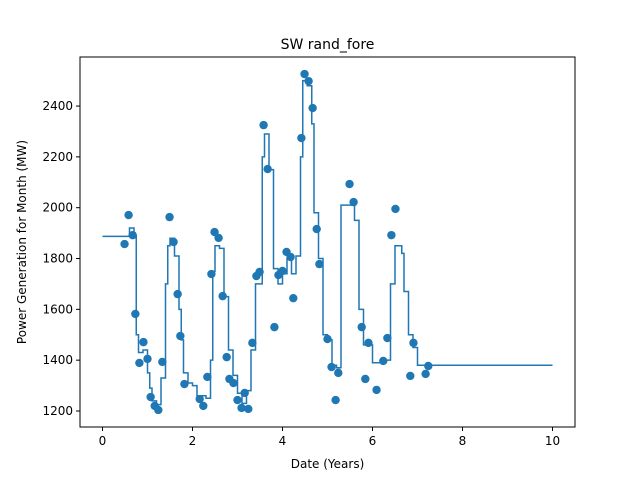 This screenshot has height=484, width=640. I want to click on x-tick-label: 10, so click(552, 441).